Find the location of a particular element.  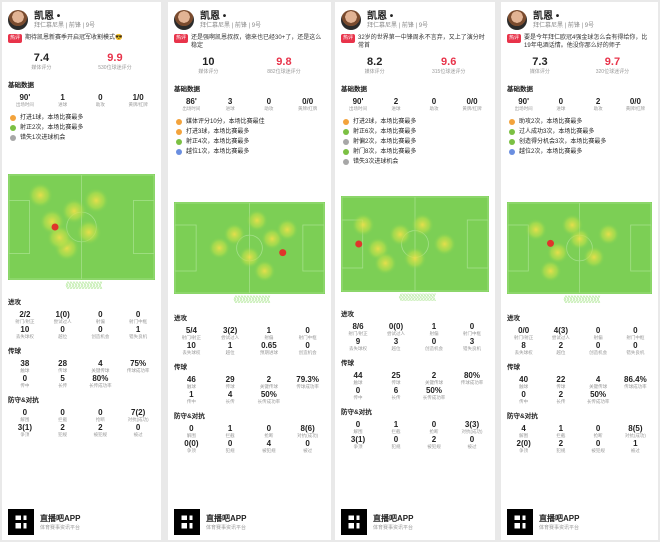

highlight-item: 打进1球，本场比赛最多 is located at coordinates (81, 118).